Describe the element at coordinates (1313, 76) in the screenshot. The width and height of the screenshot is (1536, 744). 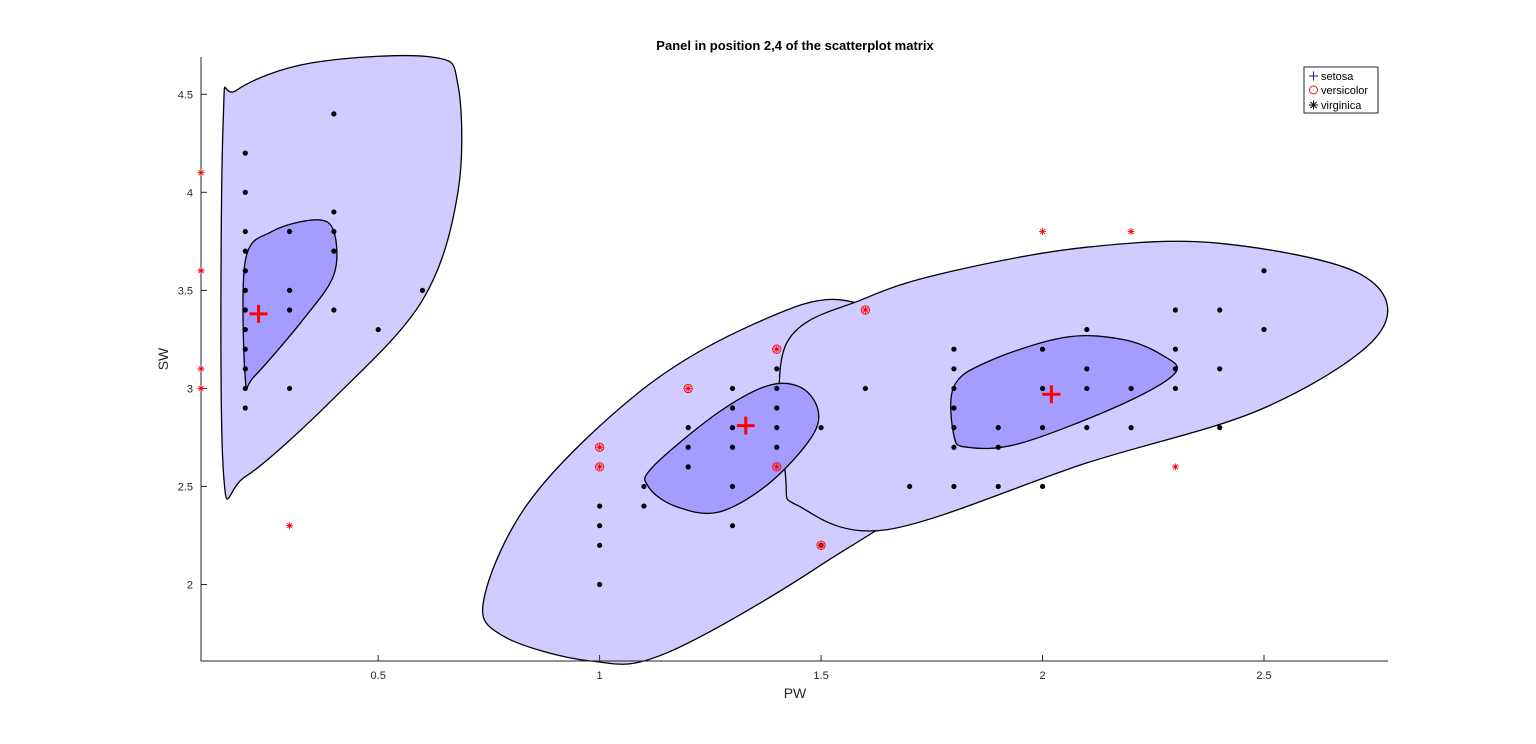
I see `plus-marker-icon` at that location.